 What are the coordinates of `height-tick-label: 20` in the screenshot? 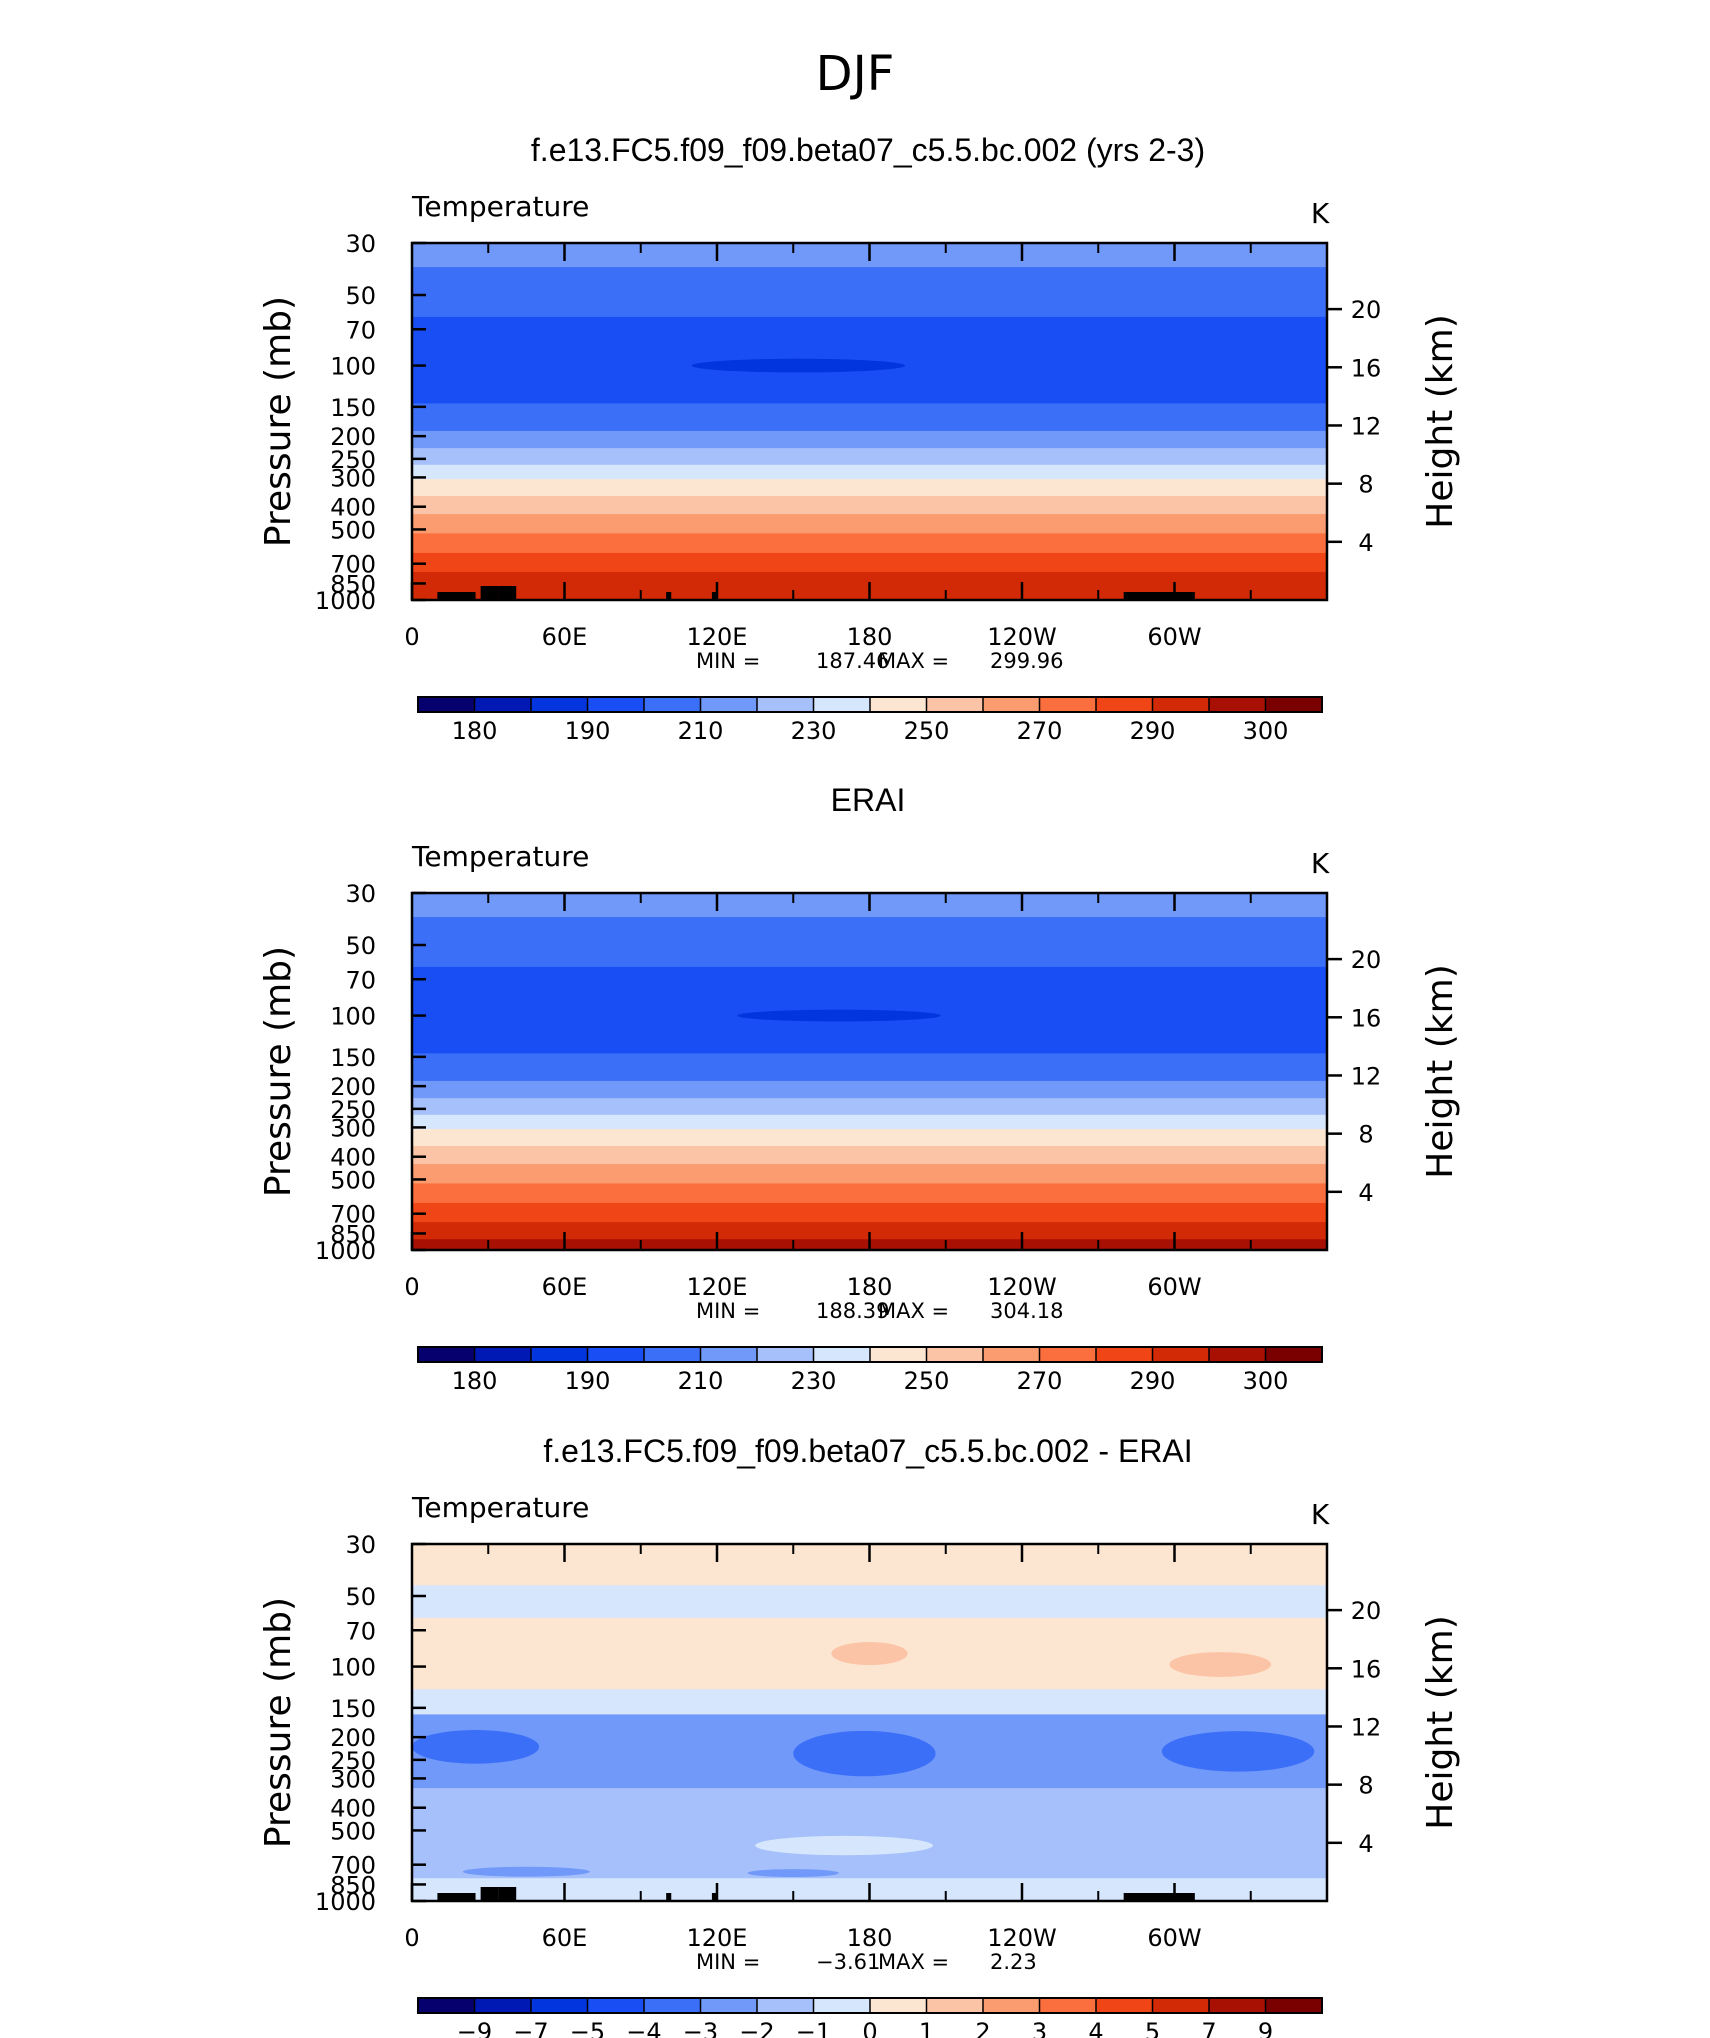 It's located at (1366, 310).